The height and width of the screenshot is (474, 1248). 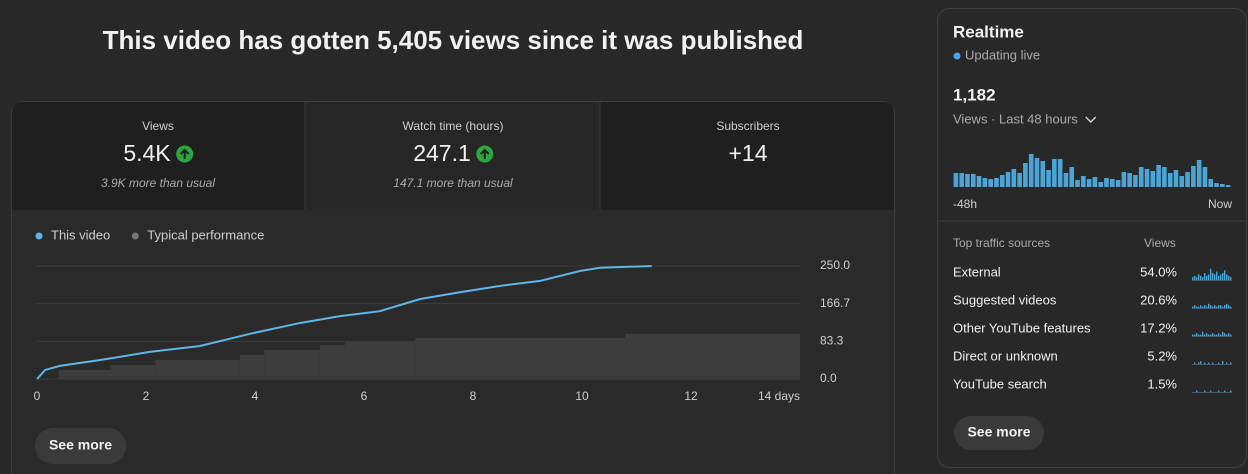 What do you see at coordinates (80, 234) in the screenshot?
I see `legend-label: This video` at bounding box center [80, 234].